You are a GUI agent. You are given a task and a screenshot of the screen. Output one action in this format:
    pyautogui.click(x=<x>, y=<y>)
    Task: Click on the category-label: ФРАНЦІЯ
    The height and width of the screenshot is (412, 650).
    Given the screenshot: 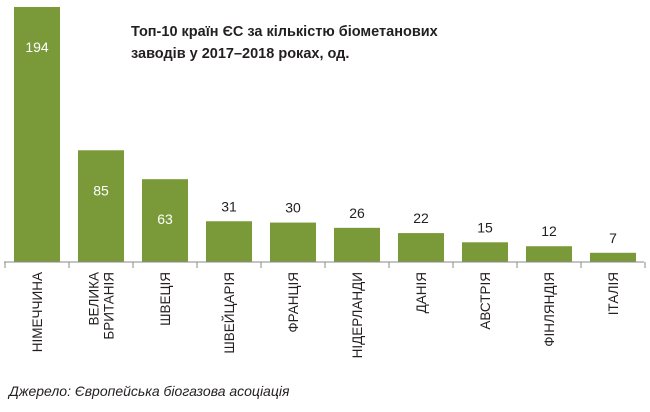 What is the action you would take?
    pyautogui.click(x=293, y=302)
    